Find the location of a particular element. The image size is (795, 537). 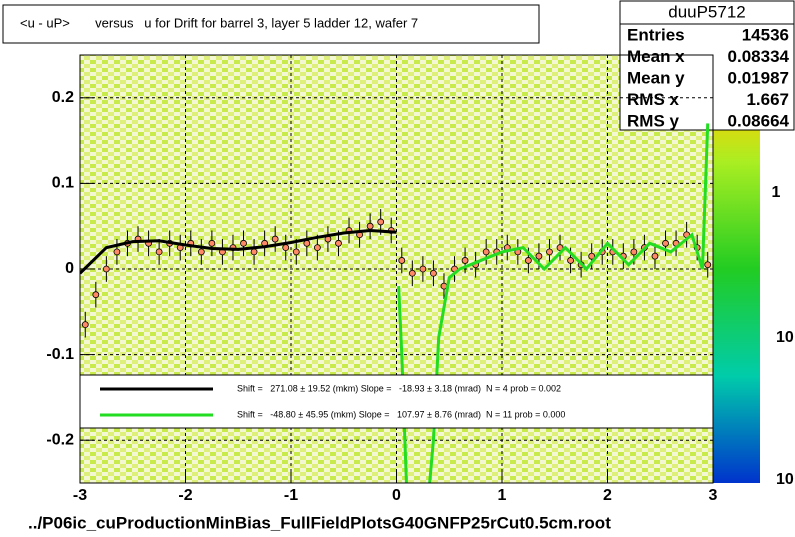

title-box is located at coordinates (271, 24).